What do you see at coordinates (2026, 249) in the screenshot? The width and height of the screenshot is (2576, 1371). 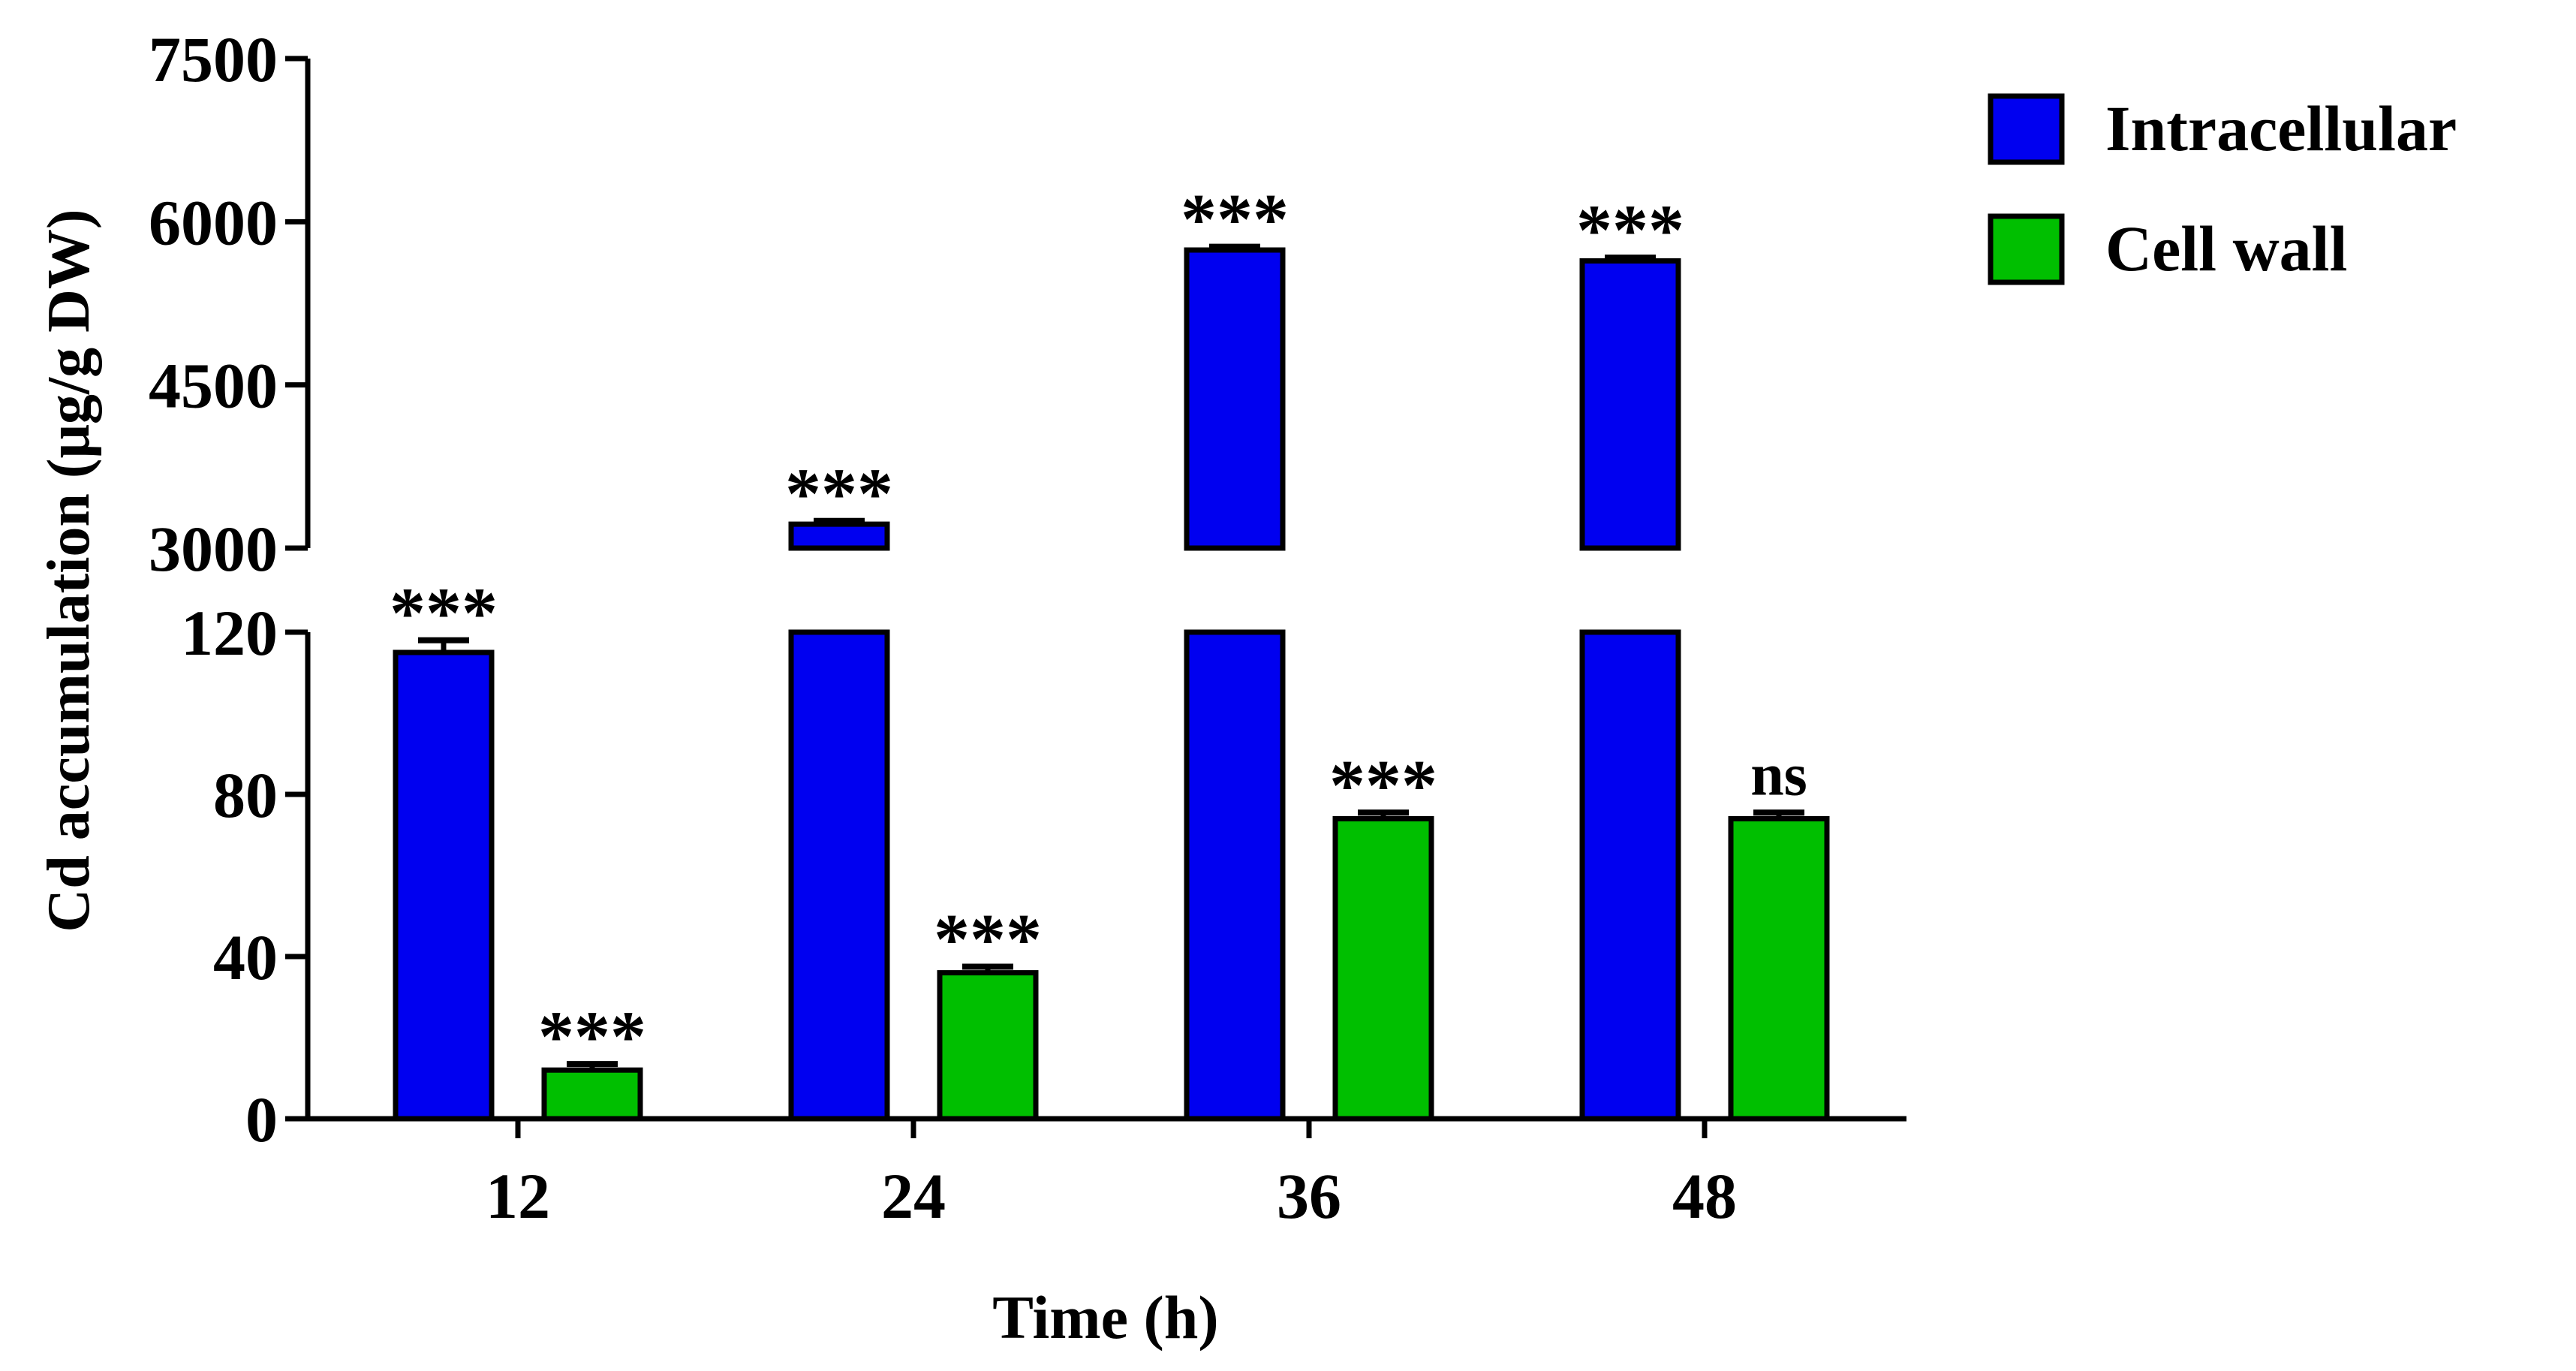 I see `legend-swatch-cell-wall` at bounding box center [2026, 249].